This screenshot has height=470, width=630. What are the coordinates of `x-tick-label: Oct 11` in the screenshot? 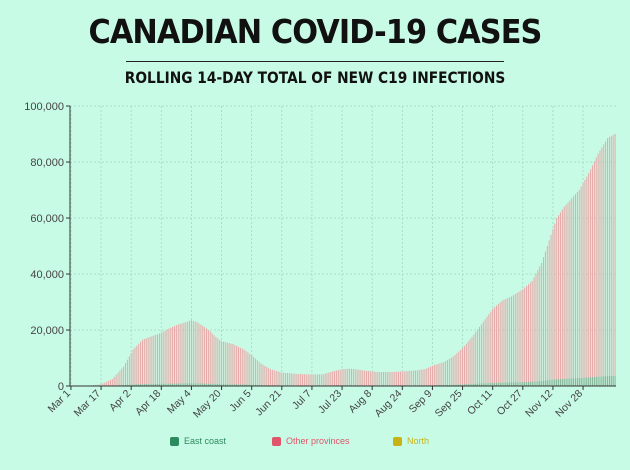 It's located at (480, 403).